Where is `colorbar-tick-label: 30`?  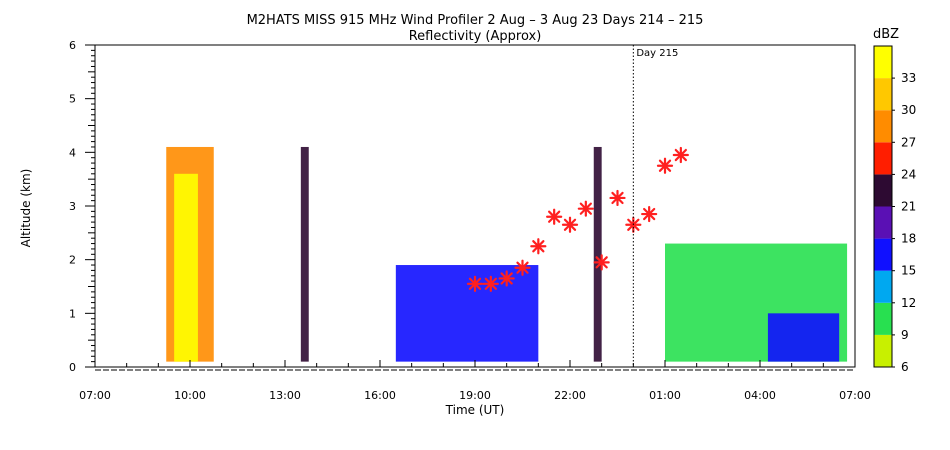
colorbar-tick-label: 30 is located at coordinates (908, 110).